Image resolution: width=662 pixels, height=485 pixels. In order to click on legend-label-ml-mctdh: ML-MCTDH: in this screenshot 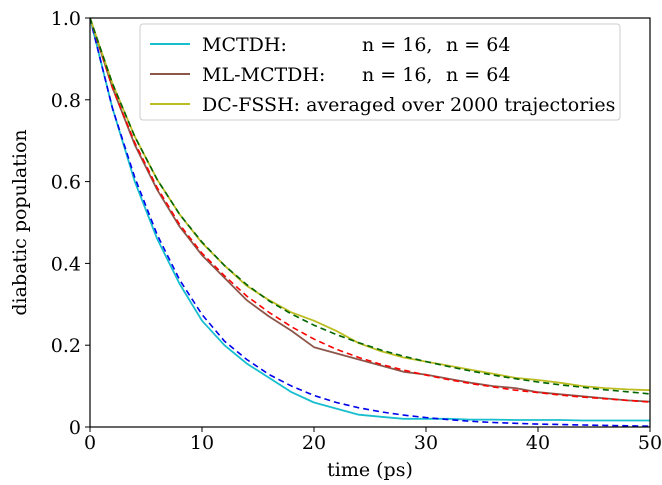, I will do `click(263, 75)`.